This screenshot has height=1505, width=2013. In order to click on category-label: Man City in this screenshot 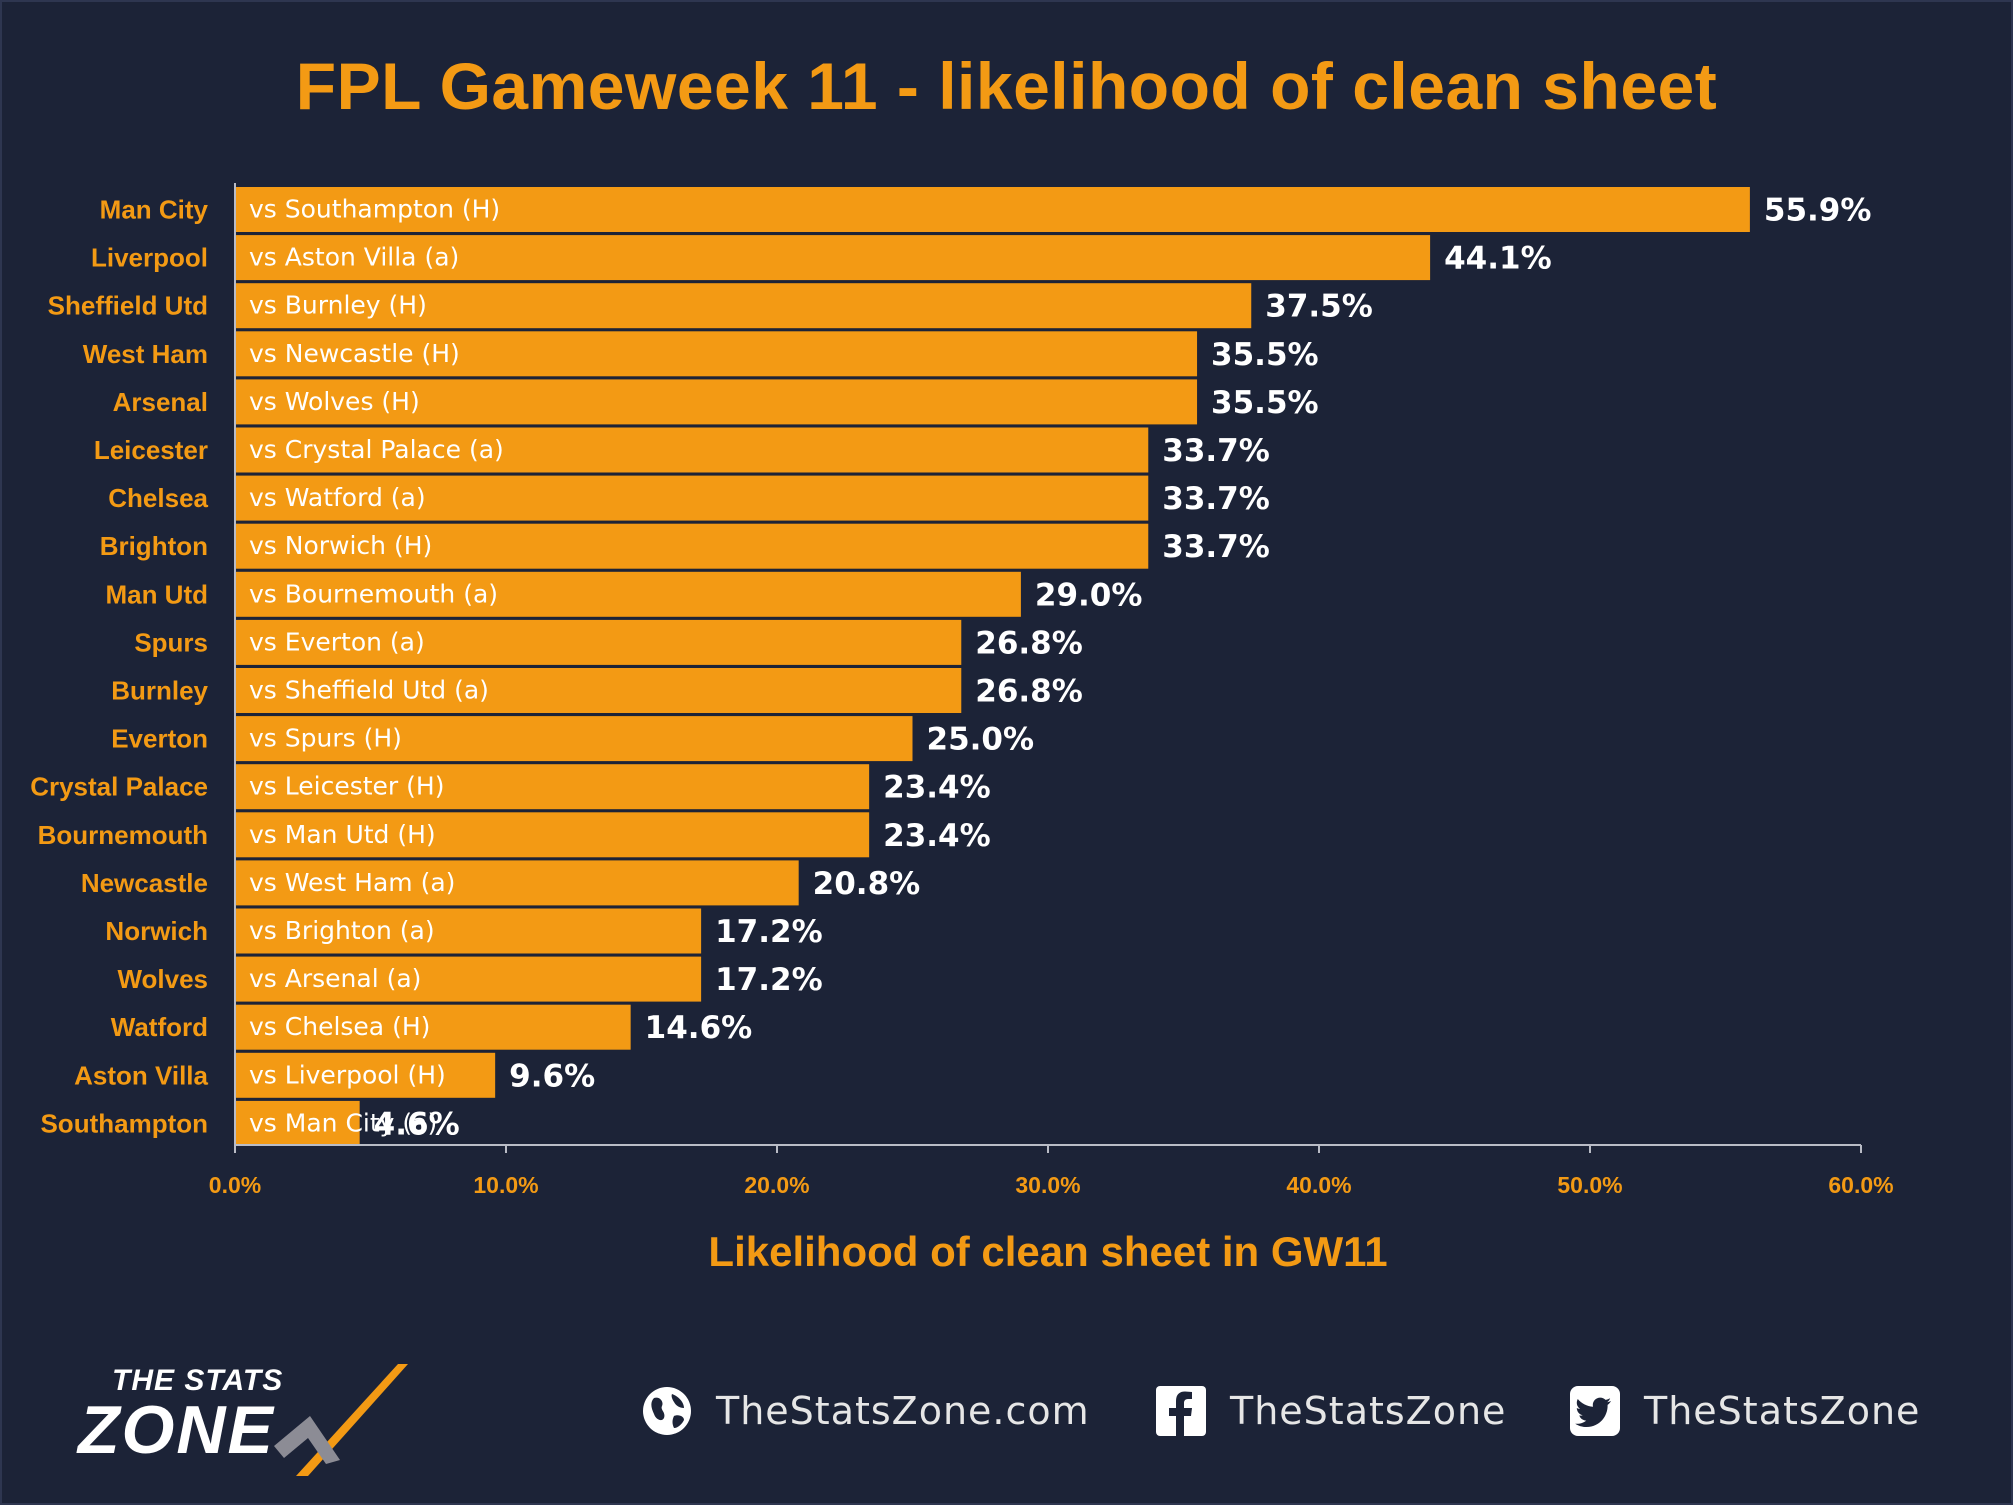, I will do `click(154, 210)`.